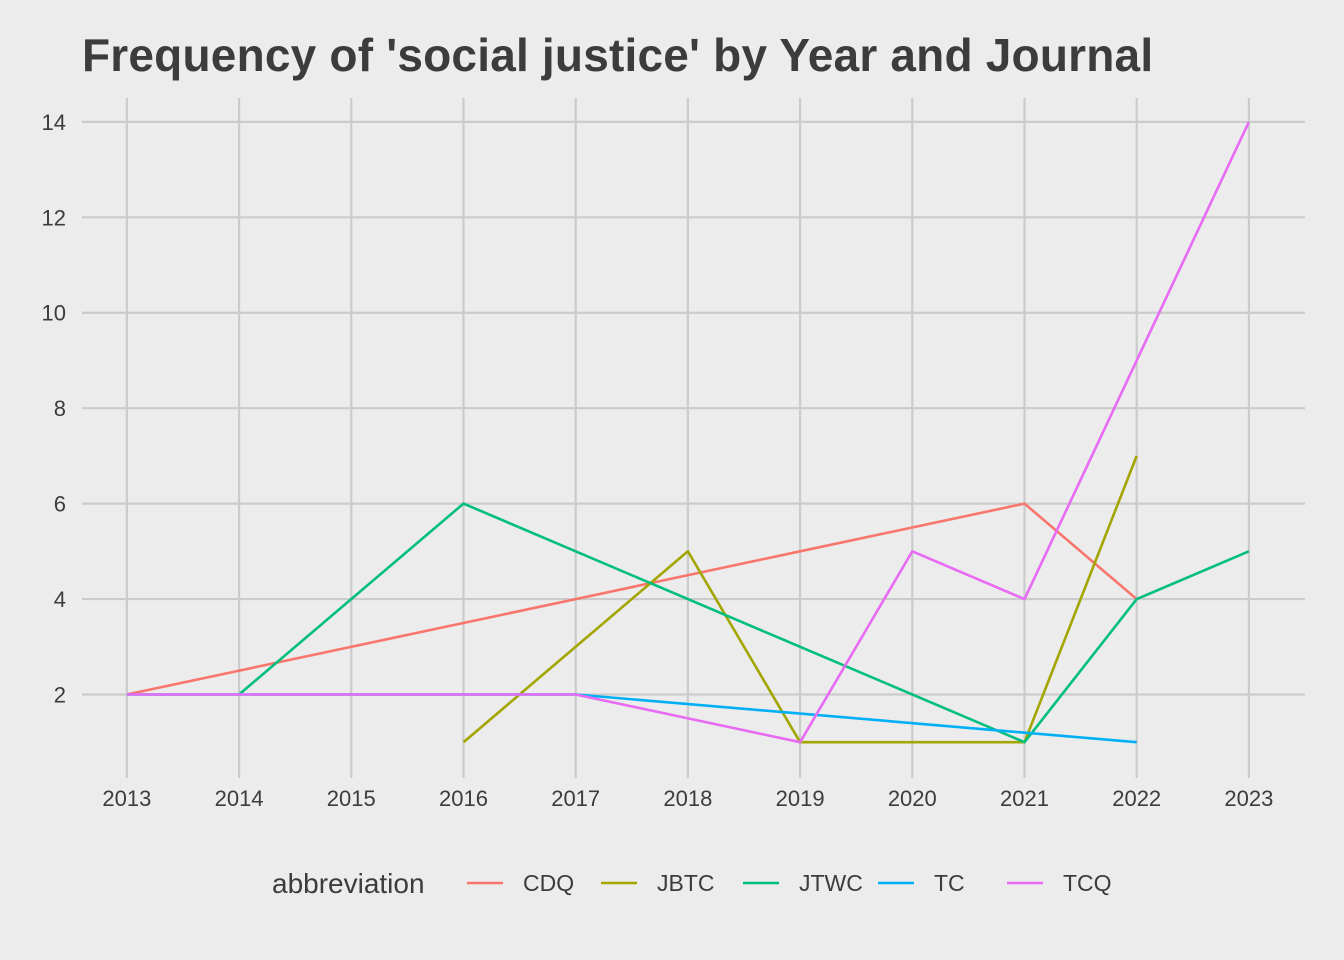 The height and width of the screenshot is (960, 1344). Describe the element at coordinates (1248, 798) in the screenshot. I see `x-tick-label: 2023` at that location.